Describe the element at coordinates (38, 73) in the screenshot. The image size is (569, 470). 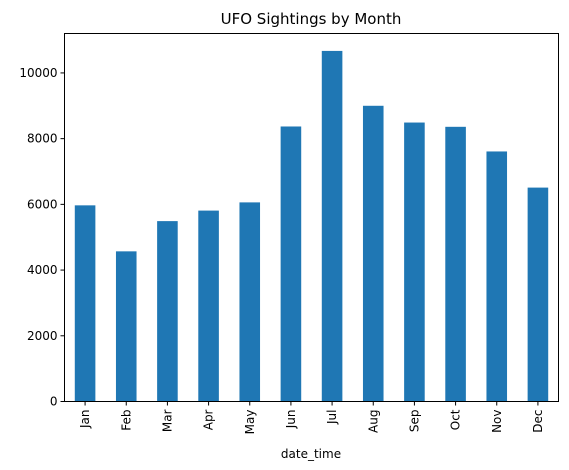
I see `y-tick-label-10000: 10000` at that location.